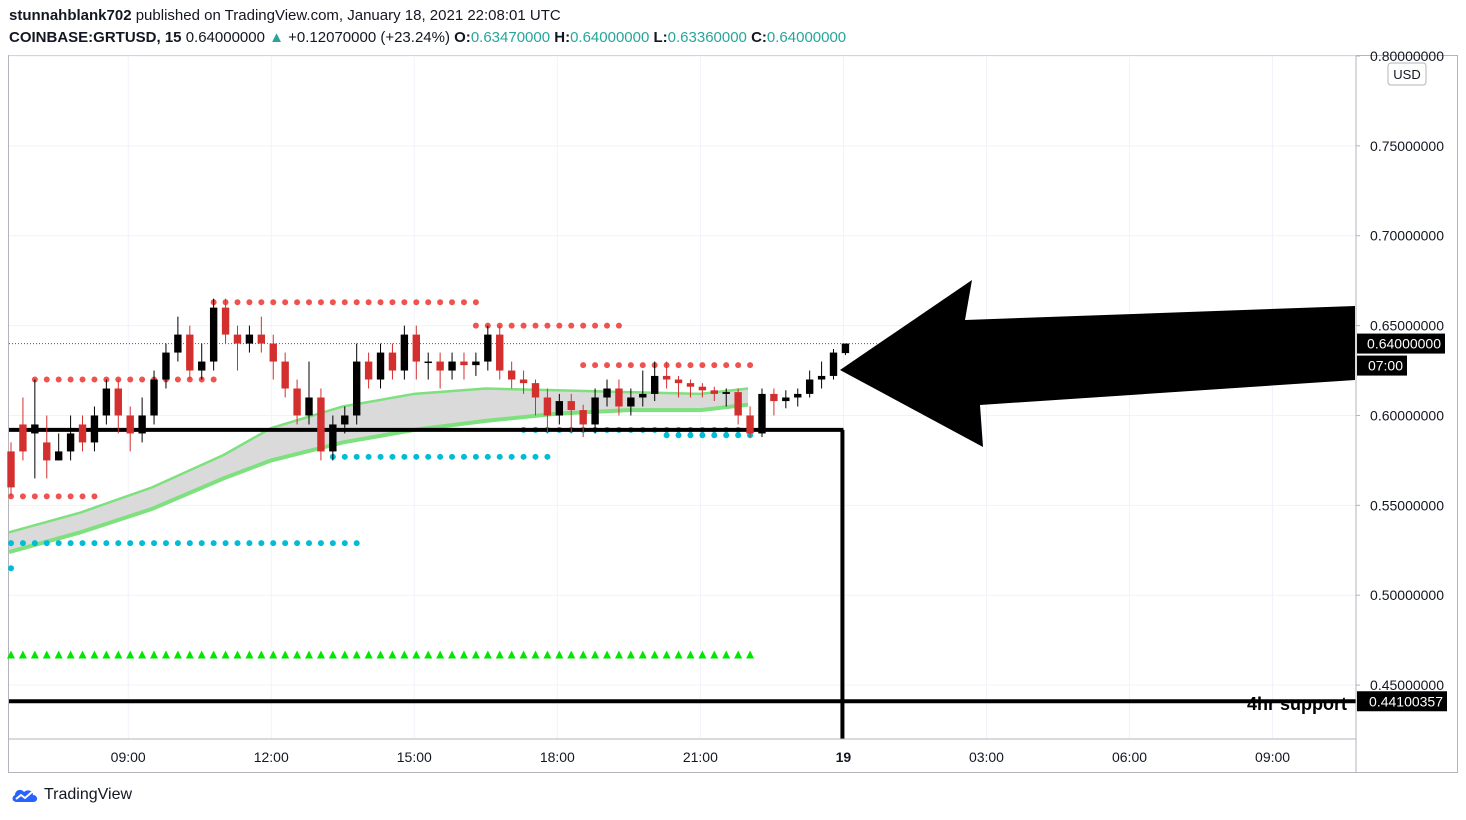 The width and height of the screenshot is (1466, 820). What do you see at coordinates (70, 15) in the screenshot?
I see `author-name: stunnahblank702` at bounding box center [70, 15].